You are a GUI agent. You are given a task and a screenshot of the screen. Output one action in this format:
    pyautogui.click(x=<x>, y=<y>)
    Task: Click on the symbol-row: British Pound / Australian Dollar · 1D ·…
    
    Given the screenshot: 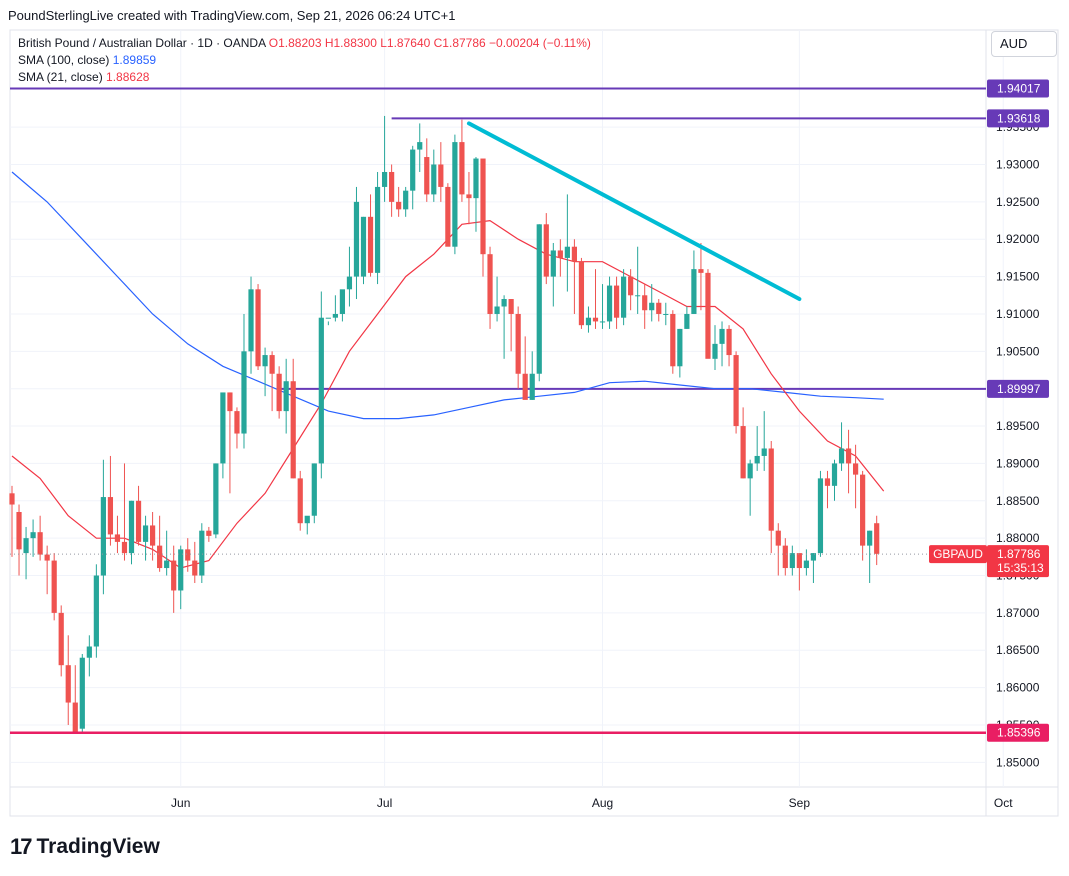 What is the action you would take?
    pyautogui.click(x=304, y=43)
    